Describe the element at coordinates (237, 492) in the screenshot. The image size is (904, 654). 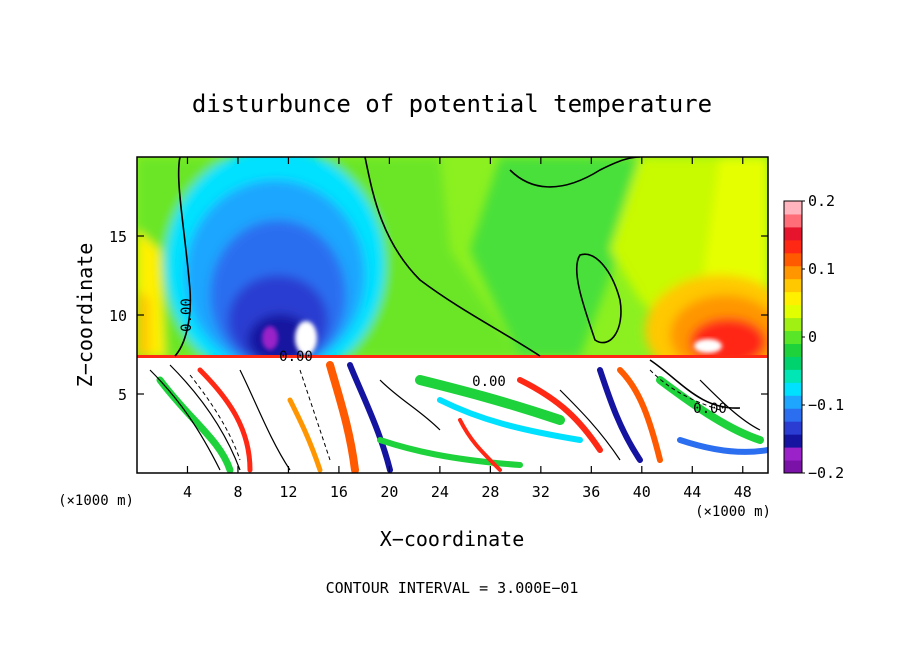
I see `x-tick-label: 8` at that location.